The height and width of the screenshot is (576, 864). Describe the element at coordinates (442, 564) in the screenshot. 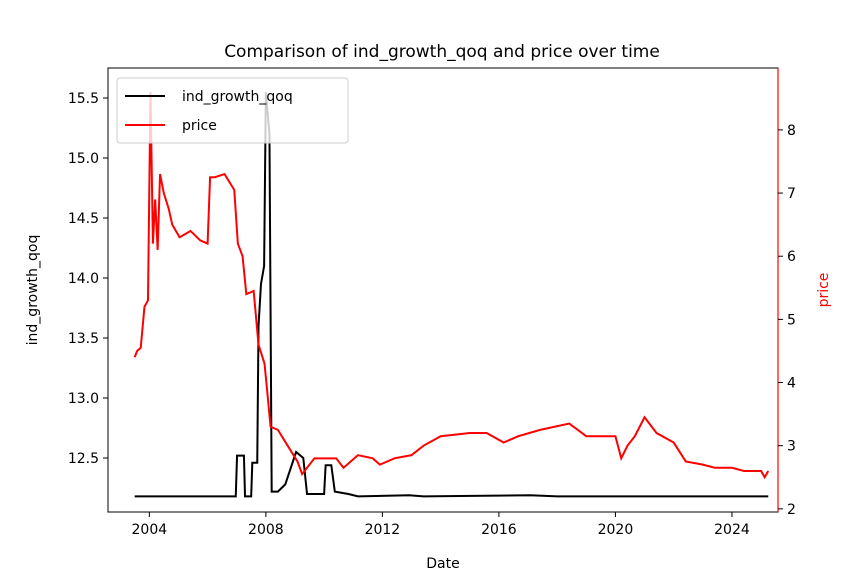

I see `x-axis-label: Date` at that location.